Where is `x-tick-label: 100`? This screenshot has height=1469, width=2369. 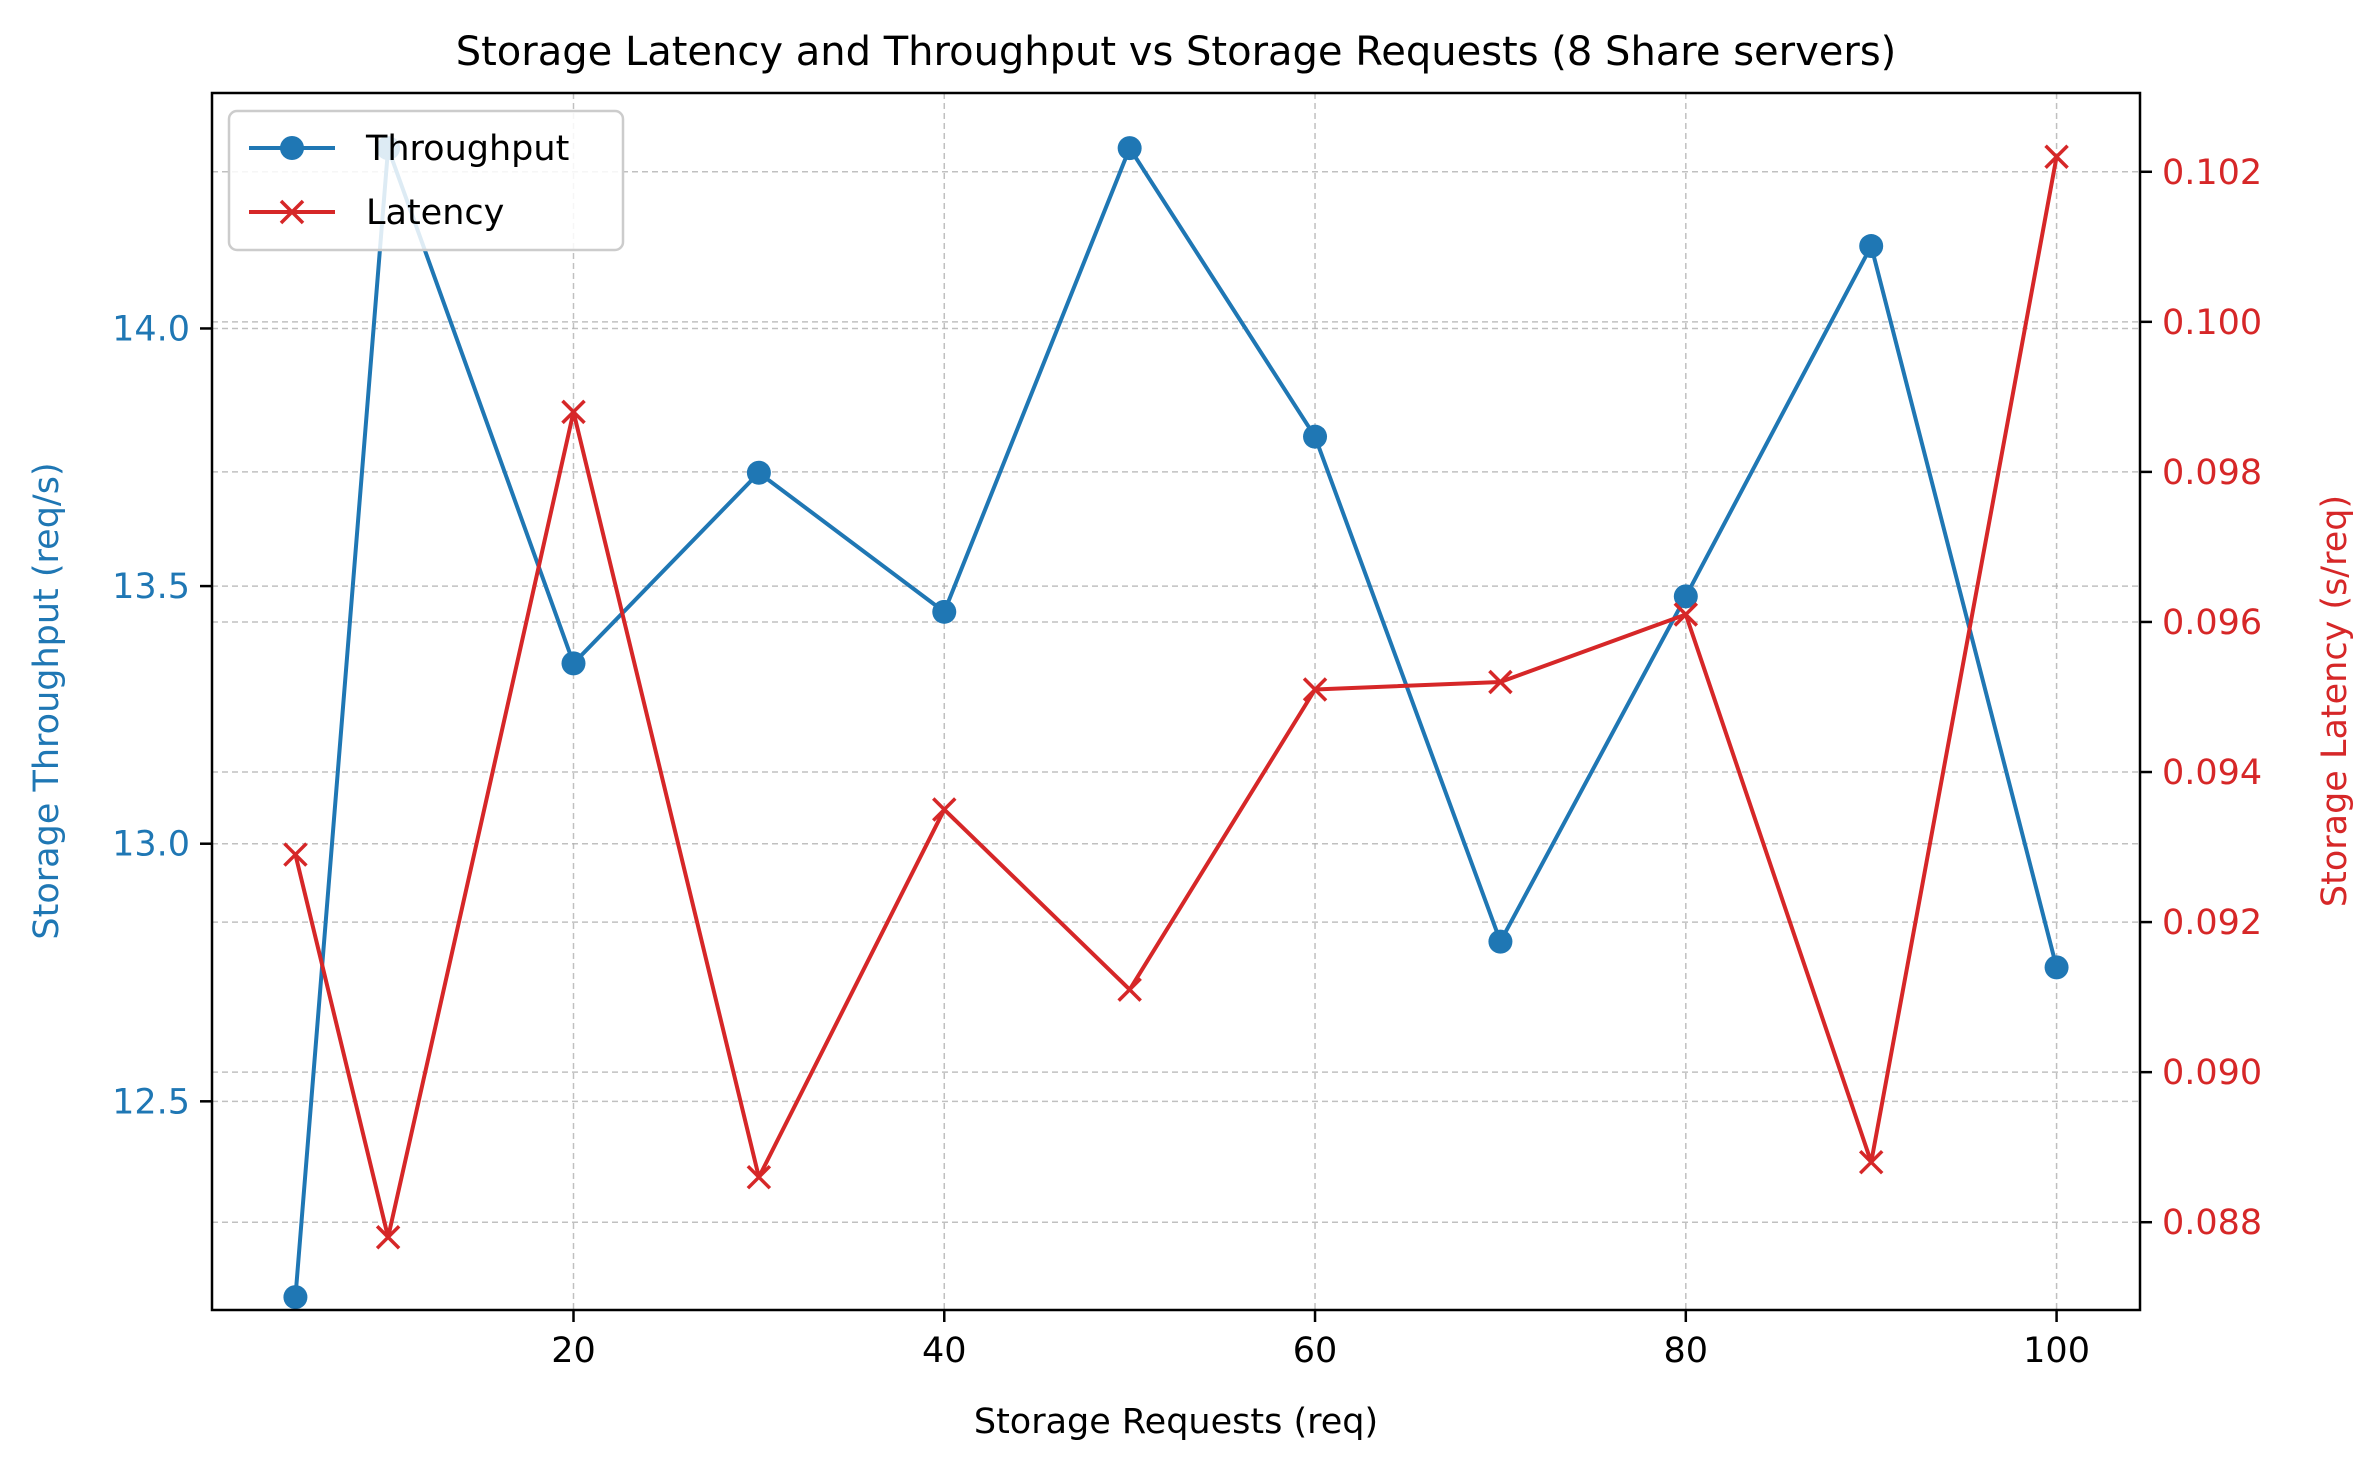 x-tick-label: 100 is located at coordinates (2056, 1351).